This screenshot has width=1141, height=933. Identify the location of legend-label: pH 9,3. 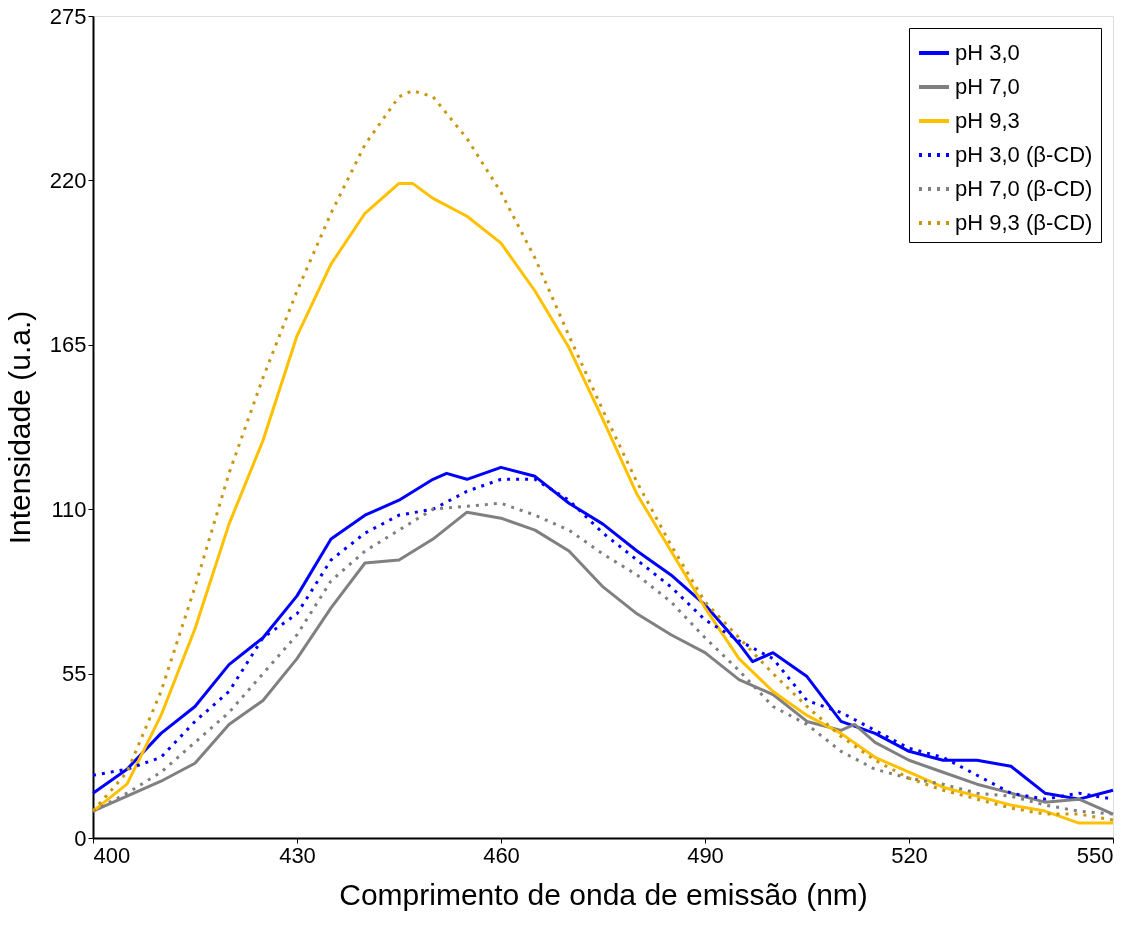
(987, 120).